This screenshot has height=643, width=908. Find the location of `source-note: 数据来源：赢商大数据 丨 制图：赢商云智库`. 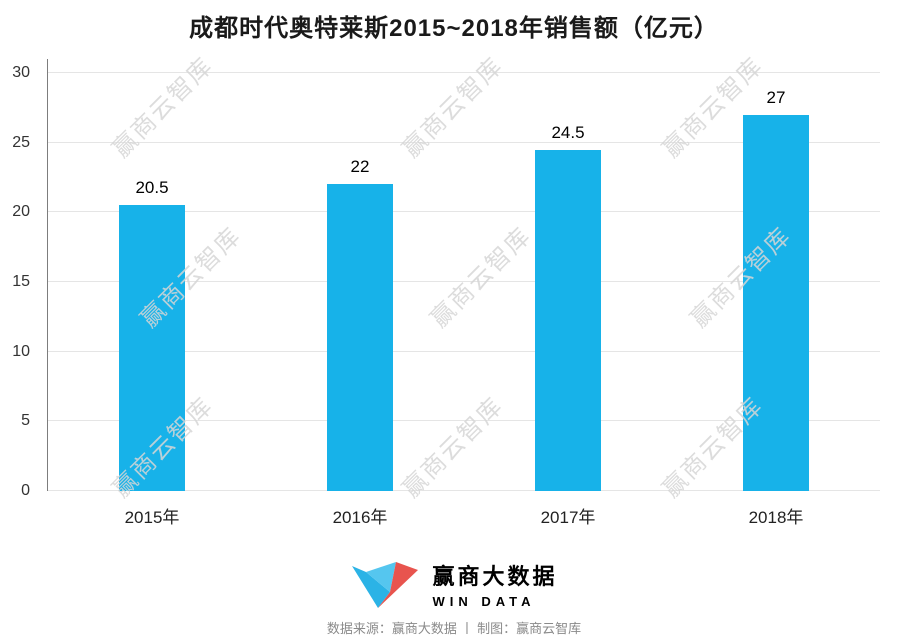

source-note: 数据来源：赢商大数据 丨 制图：赢商云智库 is located at coordinates (454, 628).